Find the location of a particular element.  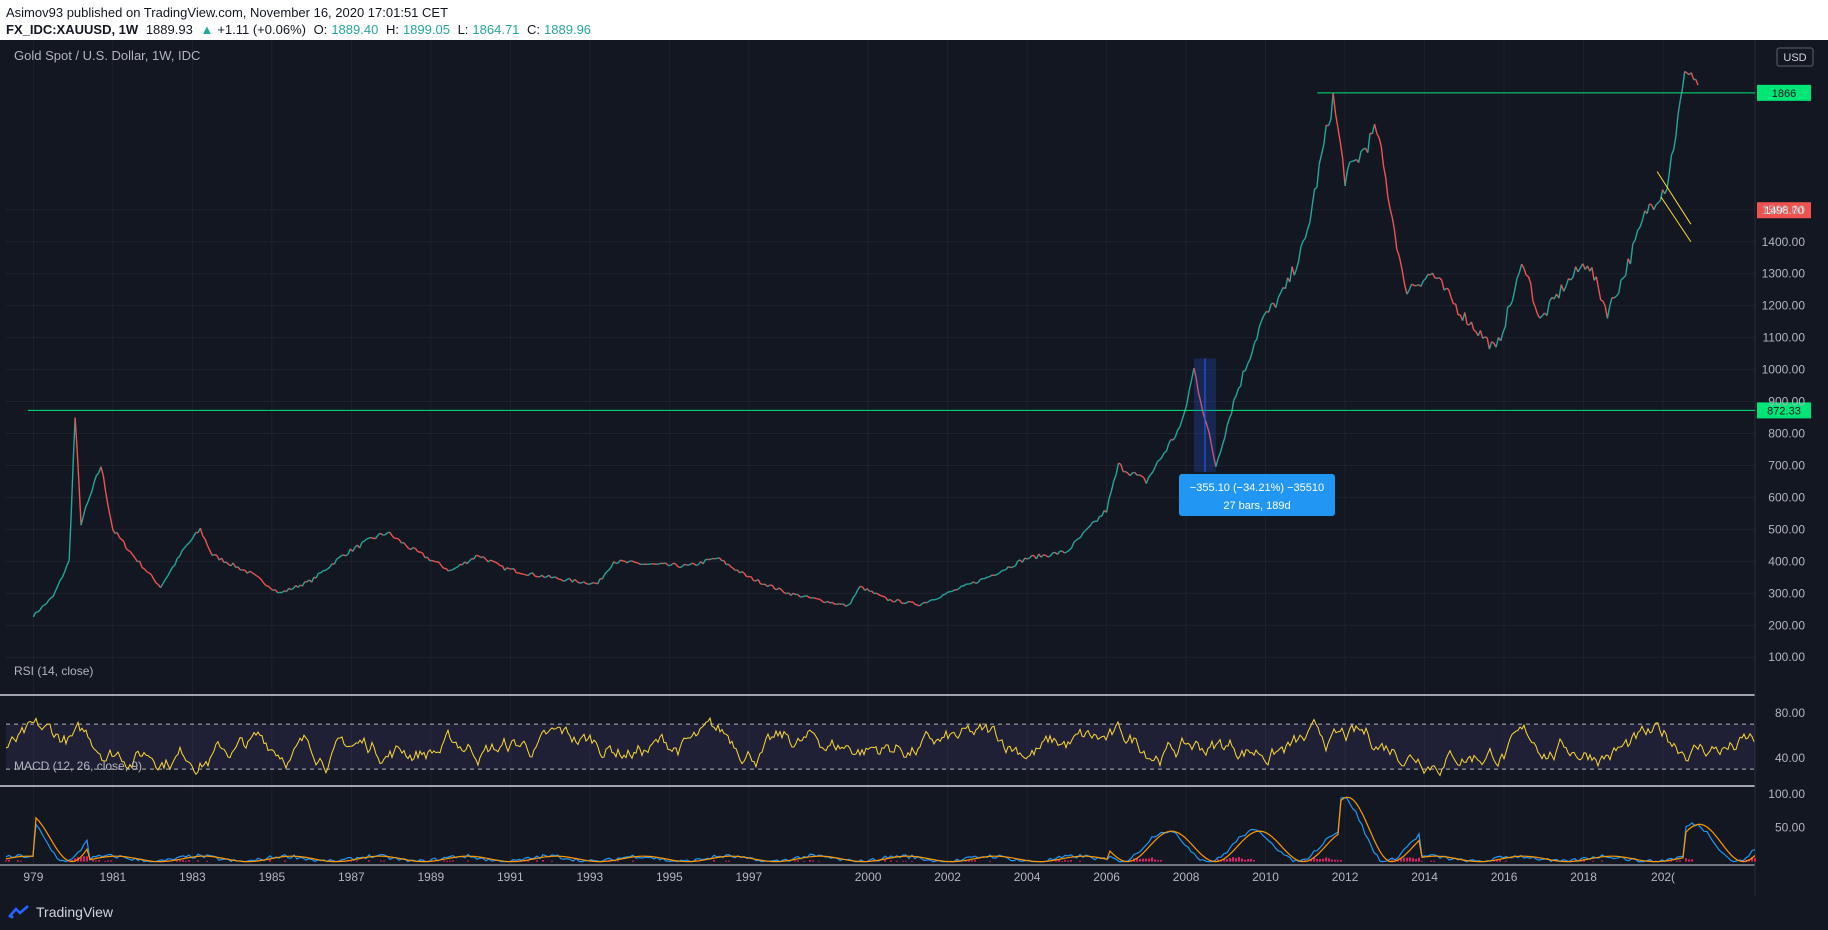

price-tick-label: 1000.00 is located at coordinates (1784, 370).